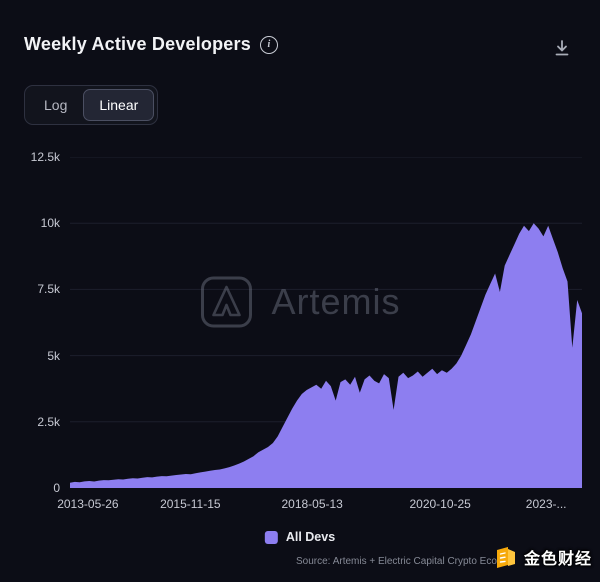 The image size is (600, 582). I want to click on toggle-linear: Linear, so click(119, 105).